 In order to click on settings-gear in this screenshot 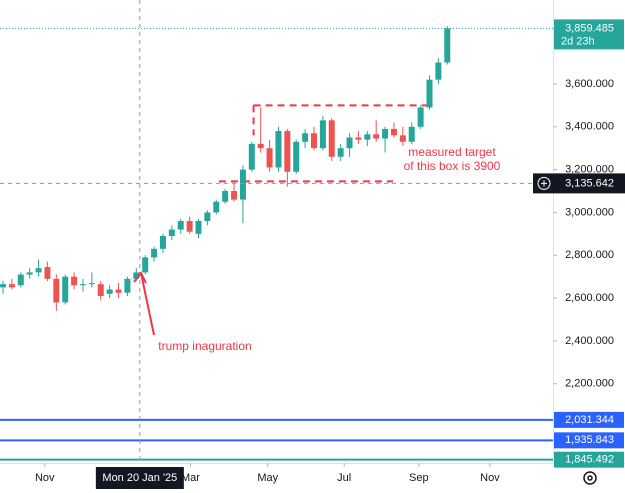, I will do `click(590, 478)`.